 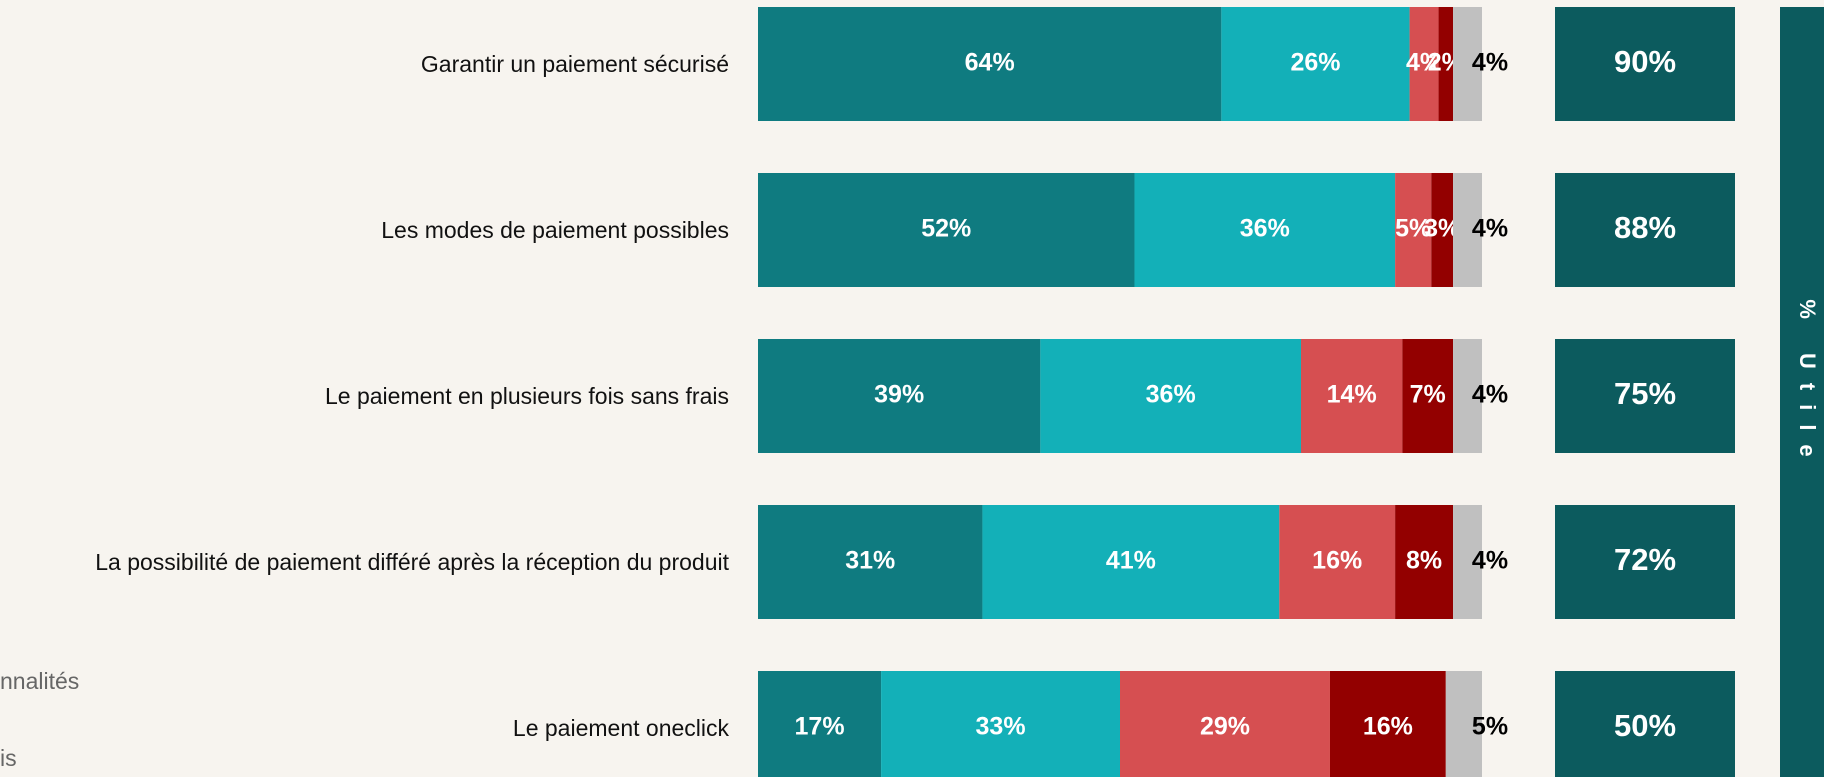 I want to click on total-label: 50%, so click(x=1645, y=725).